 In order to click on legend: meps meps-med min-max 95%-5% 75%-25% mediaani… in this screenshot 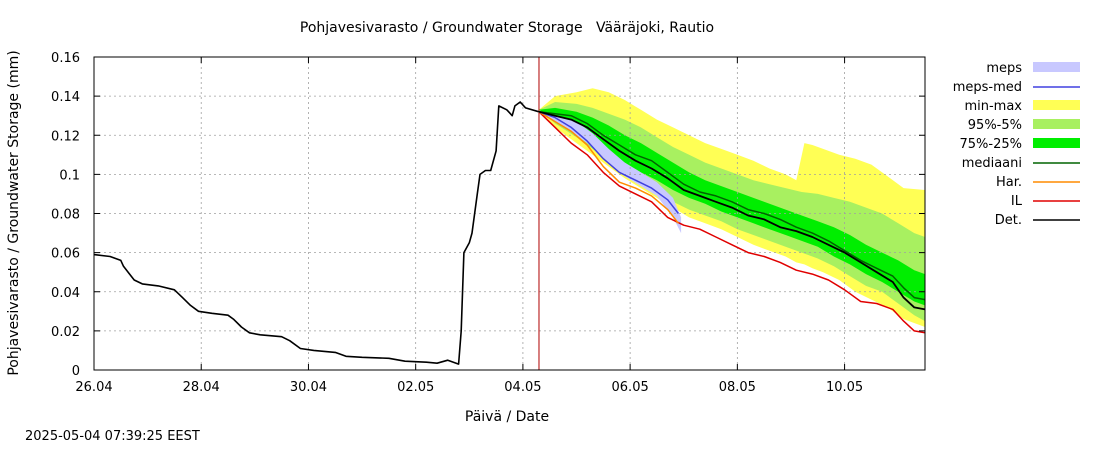, I will do `click(1016, 144)`.